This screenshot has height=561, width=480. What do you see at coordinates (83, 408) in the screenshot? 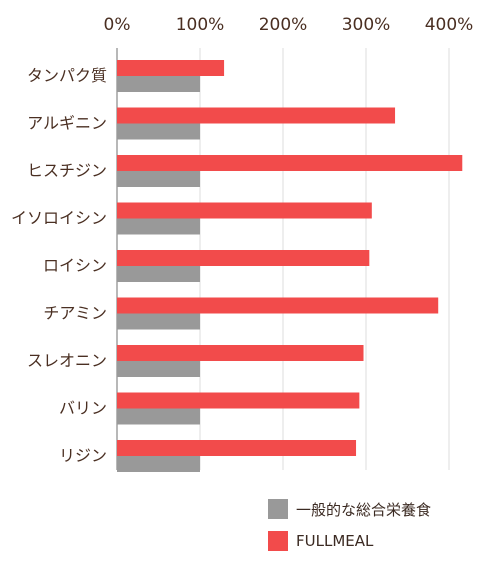
I see `category-label: バリン` at bounding box center [83, 408].